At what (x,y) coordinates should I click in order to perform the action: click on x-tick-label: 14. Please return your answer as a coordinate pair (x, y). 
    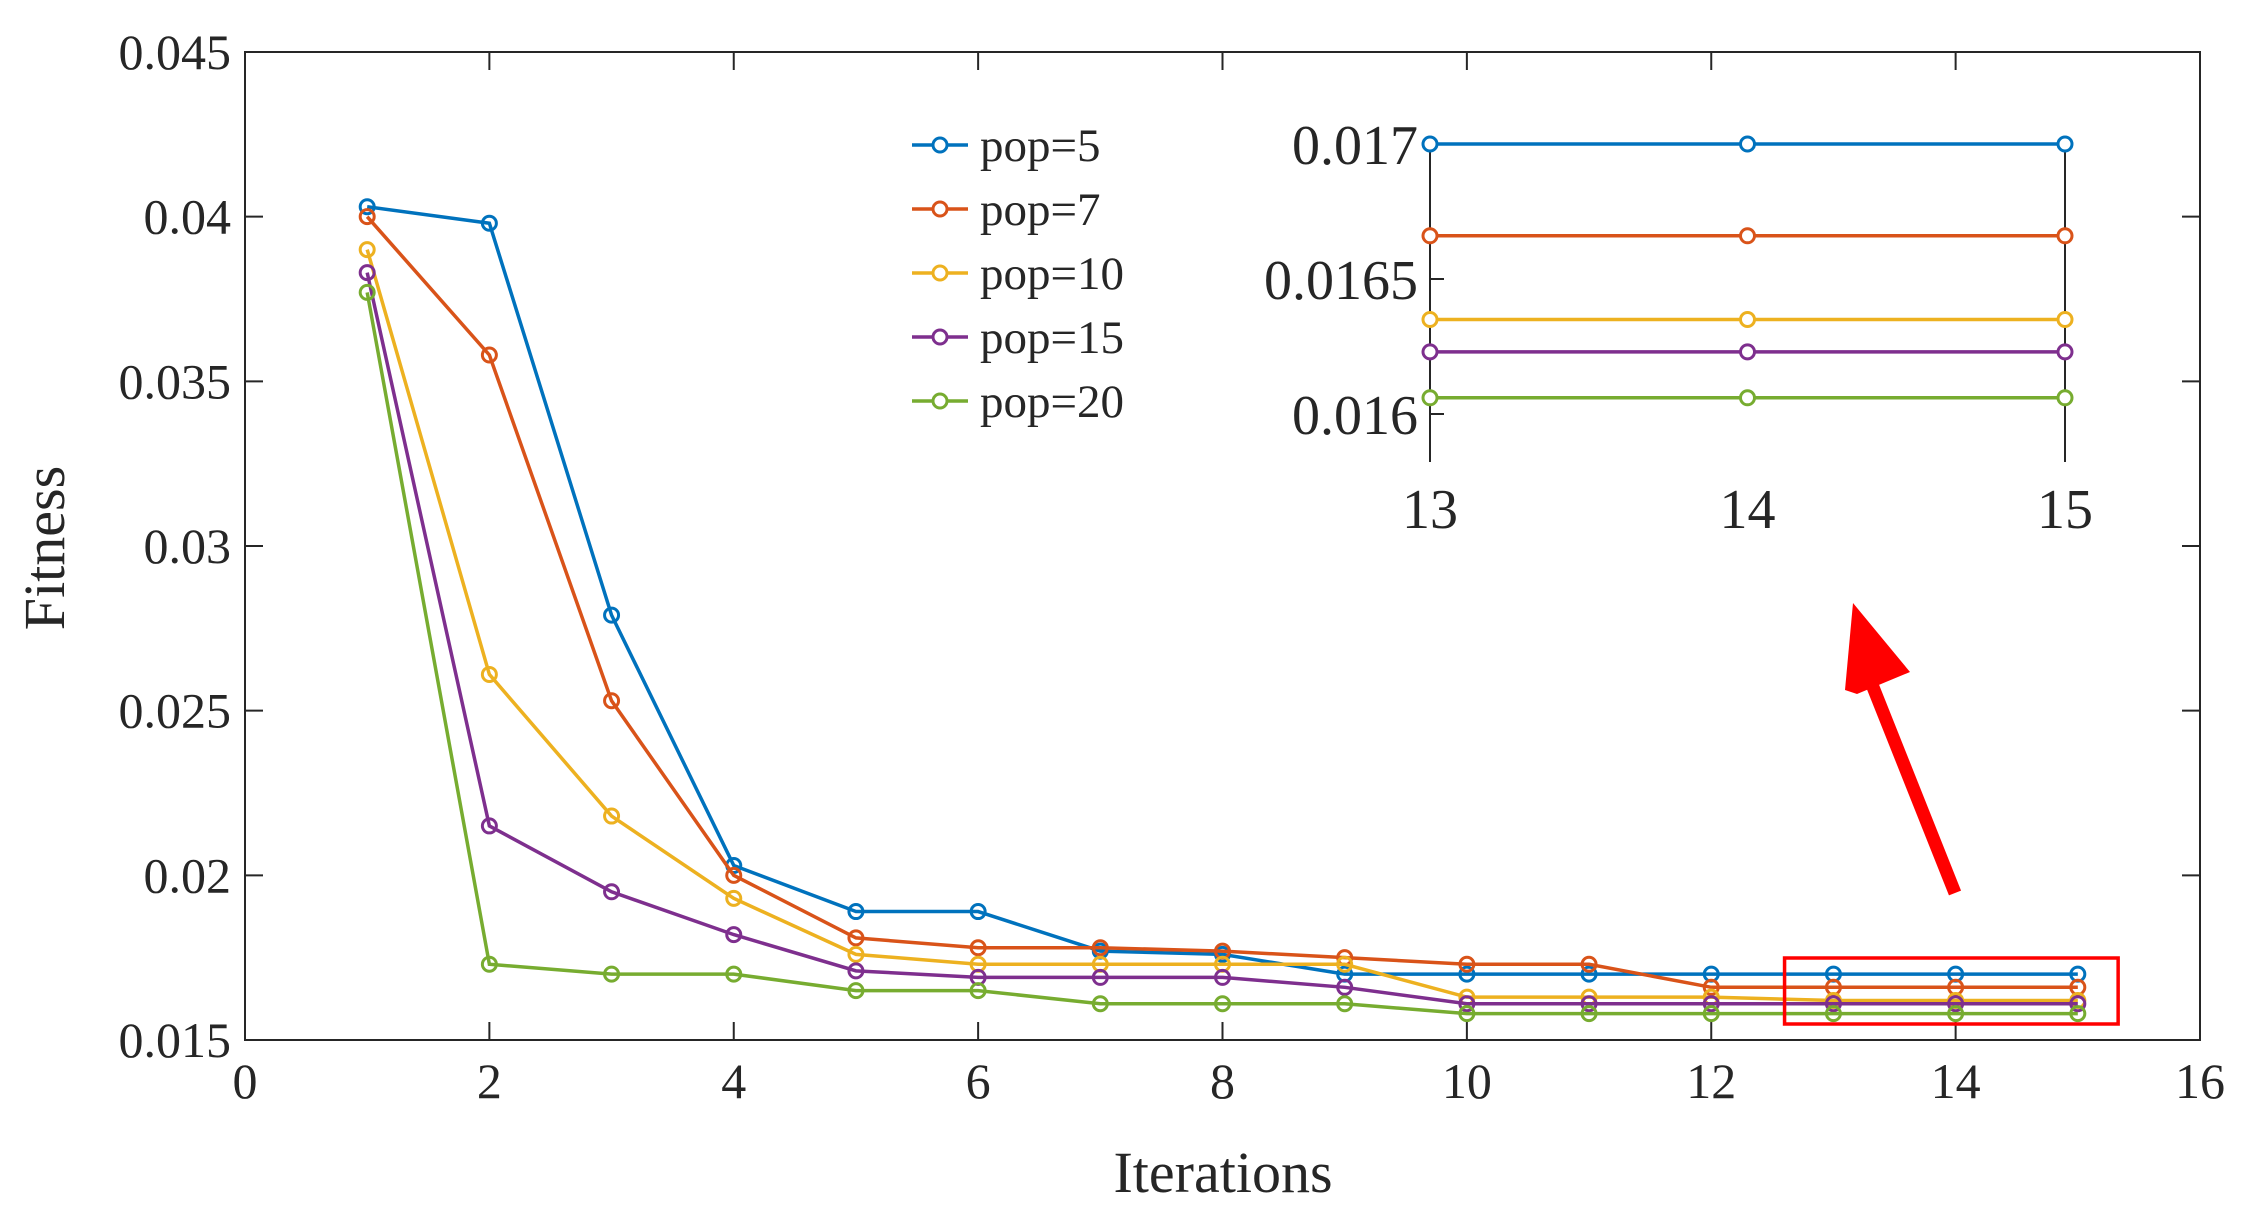
    Looking at the image, I should click on (1956, 1081).